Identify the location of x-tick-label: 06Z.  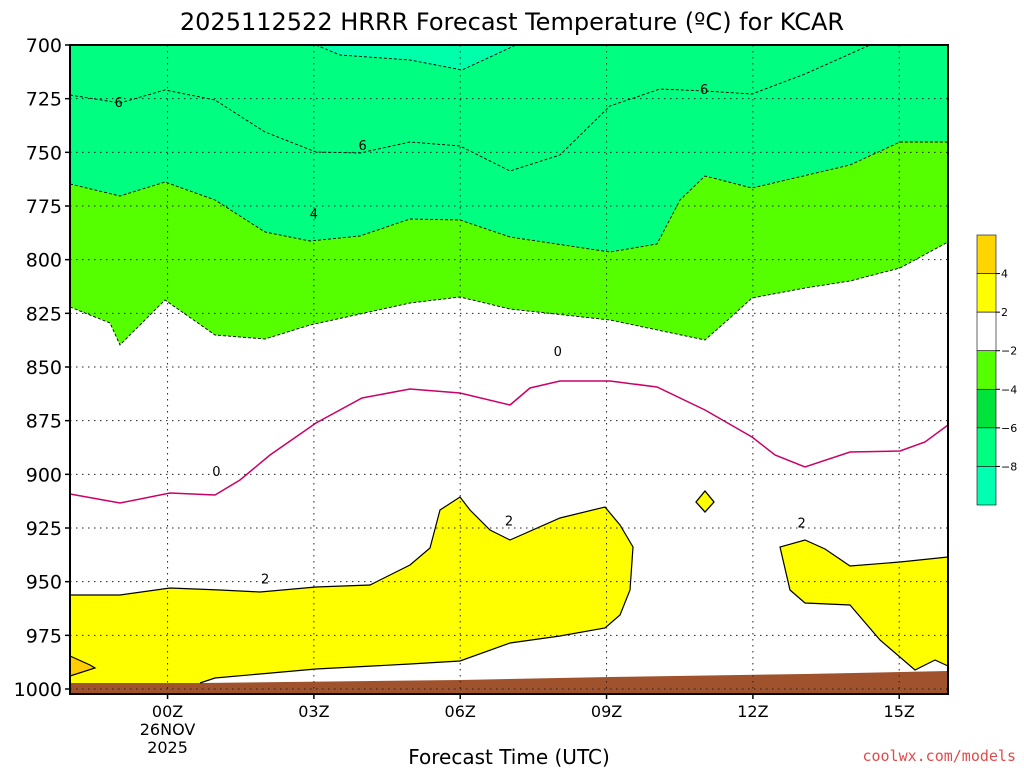
(460, 711).